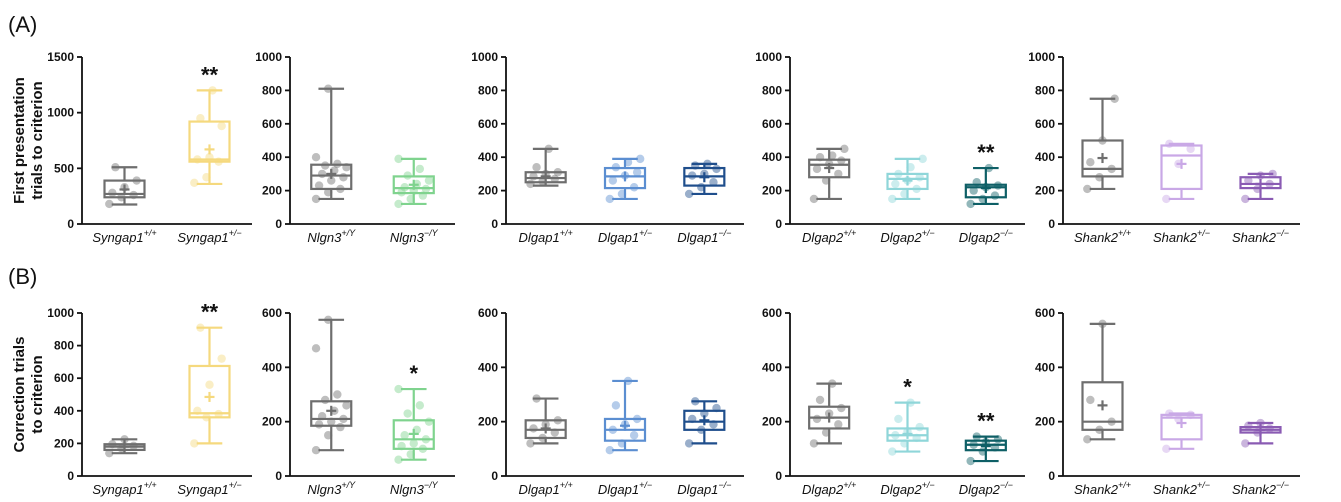  What do you see at coordinates (488, 422) in the screenshot?
I see `y-tick-label: 200` at bounding box center [488, 422].